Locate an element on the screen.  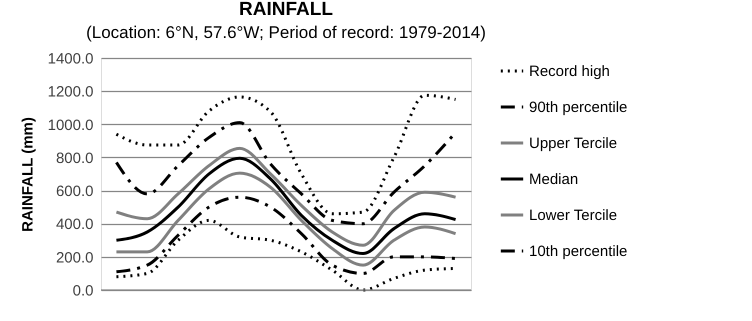
y-tick-label: 200.0 is located at coordinates (75, 257).